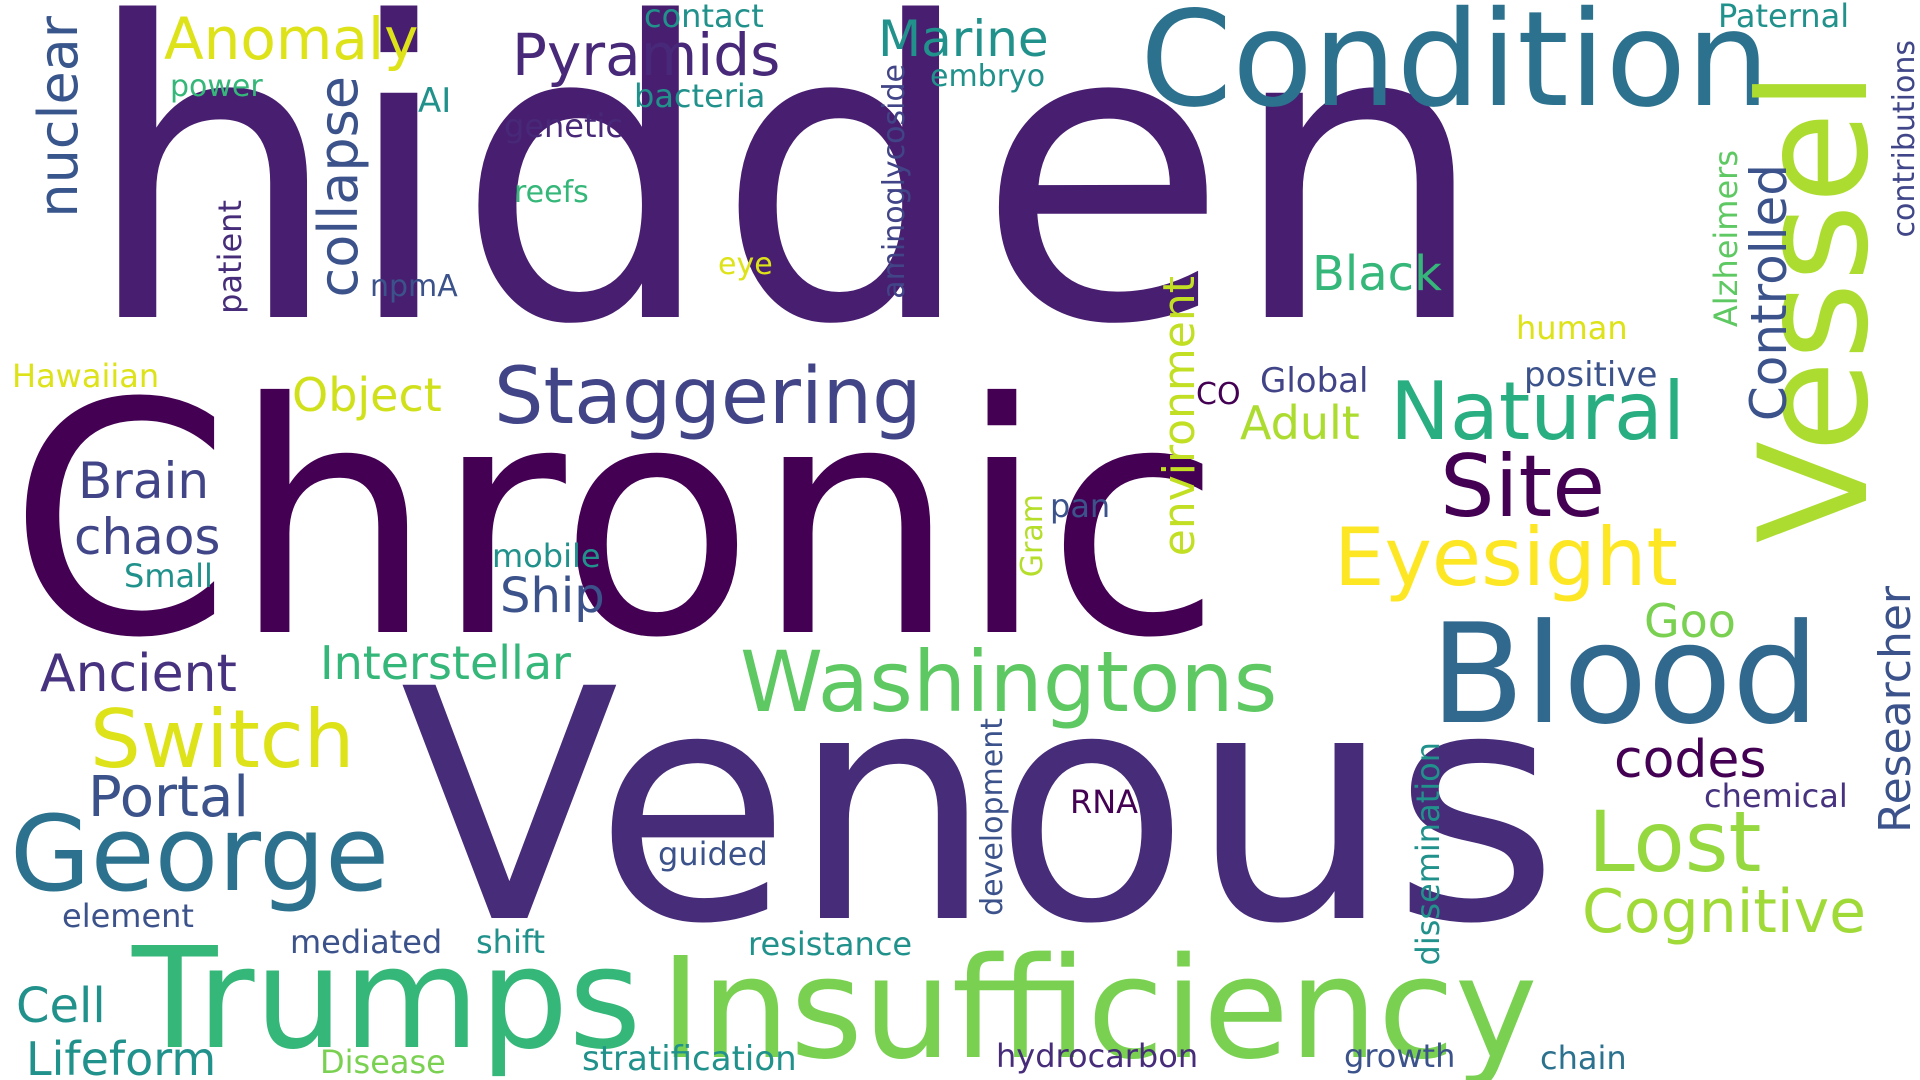 The height and width of the screenshot is (1080, 1920). I want to click on word-gram: Gram, so click(1032, 536).